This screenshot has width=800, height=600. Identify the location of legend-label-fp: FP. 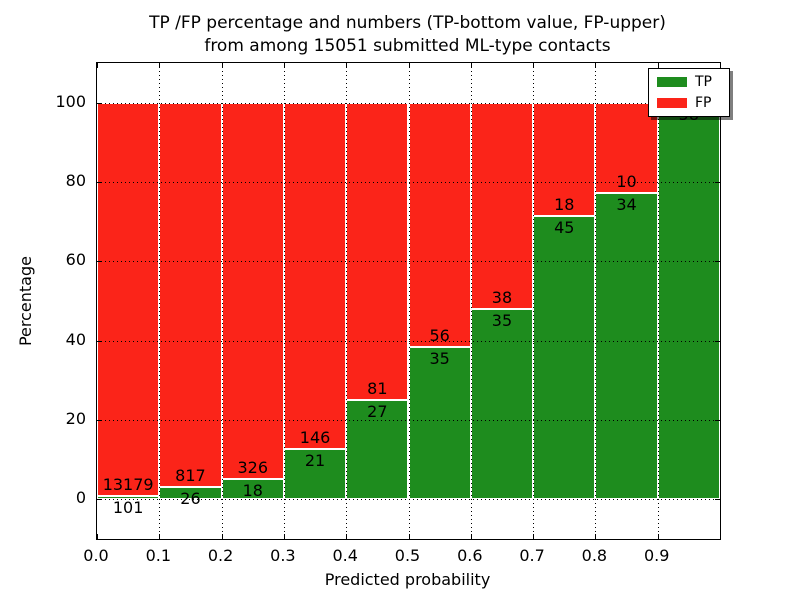
(703, 103).